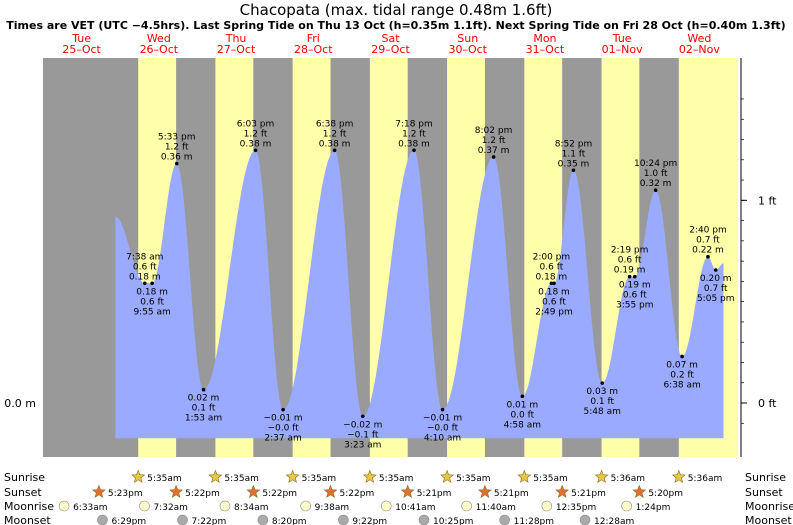 This screenshot has width=793, height=525. I want to click on tide-extreme-label: 6:38 pm, so click(335, 124).